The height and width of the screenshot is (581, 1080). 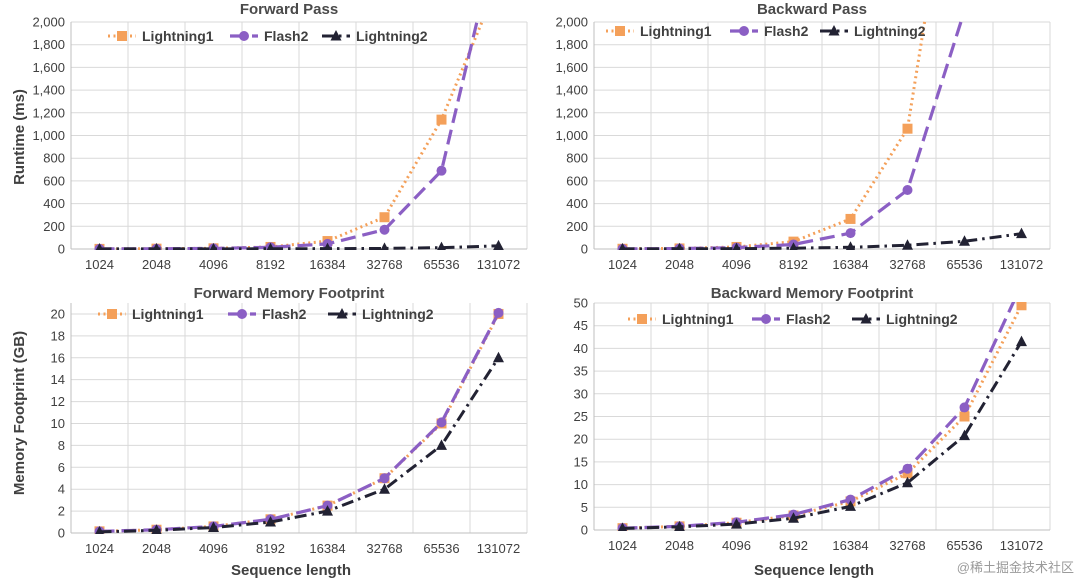 What do you see at coordinates (1015, 567) in the screenshot?
I see `watermark: @稀土掘金技术社区` at bounding box center [1015, 567].